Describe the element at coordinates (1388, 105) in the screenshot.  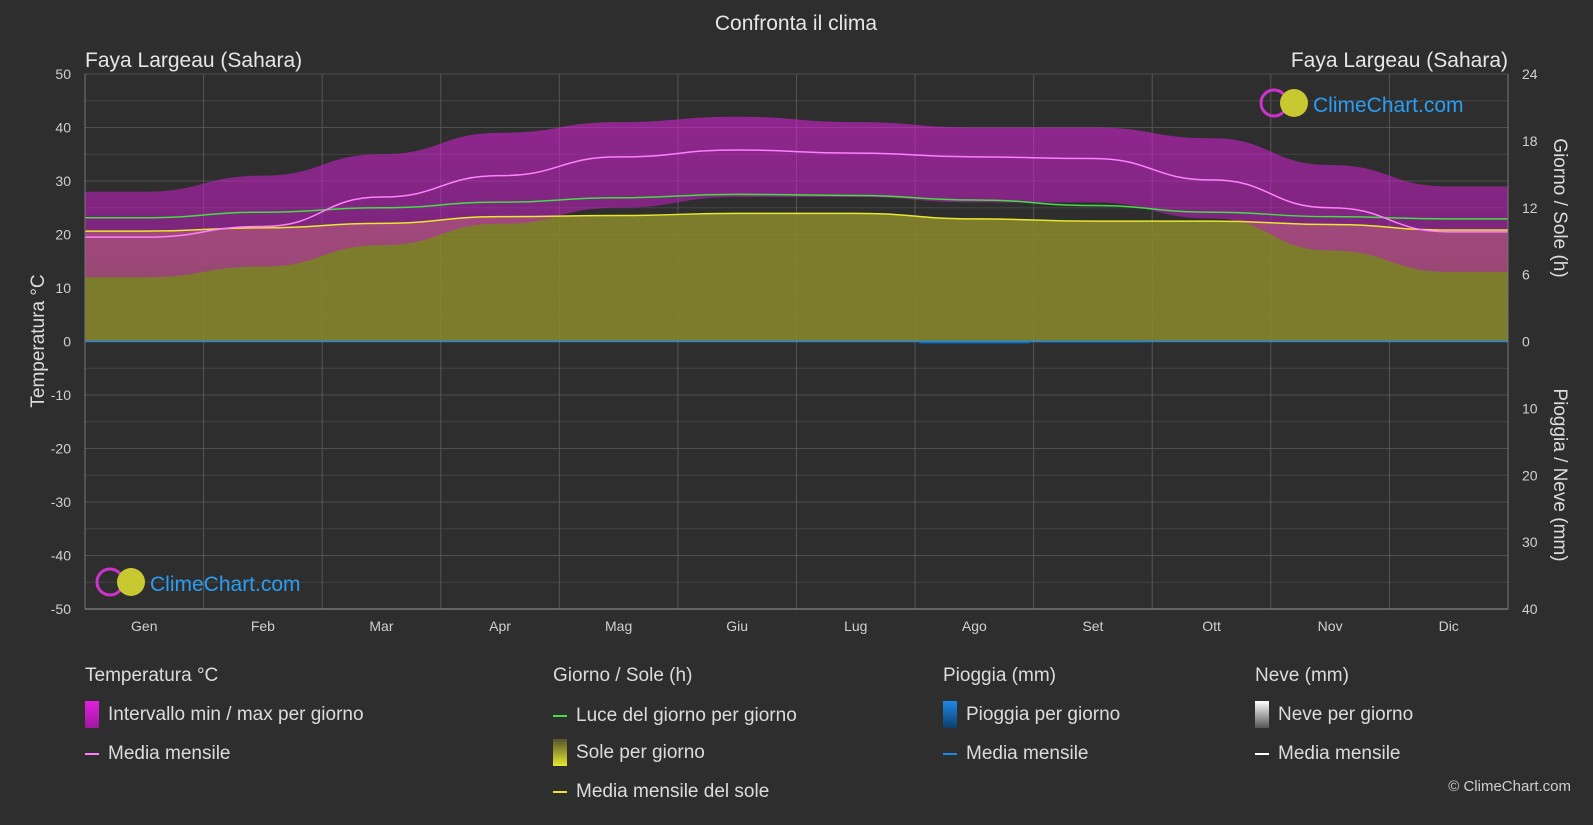
I see `brand-text-top: ClimeChart.com` at that location.